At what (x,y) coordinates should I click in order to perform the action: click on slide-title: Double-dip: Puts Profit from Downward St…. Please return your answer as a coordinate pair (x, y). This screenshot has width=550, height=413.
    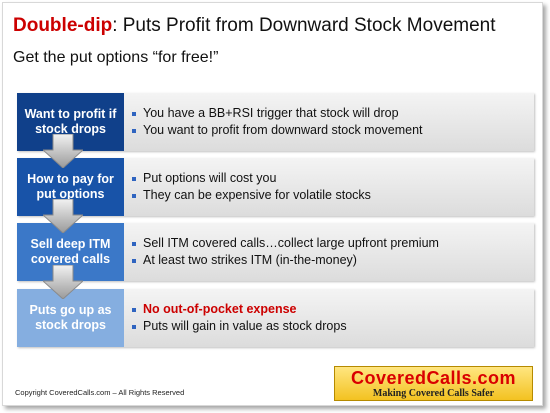
    Looking at the image, I should click on (254, 26).